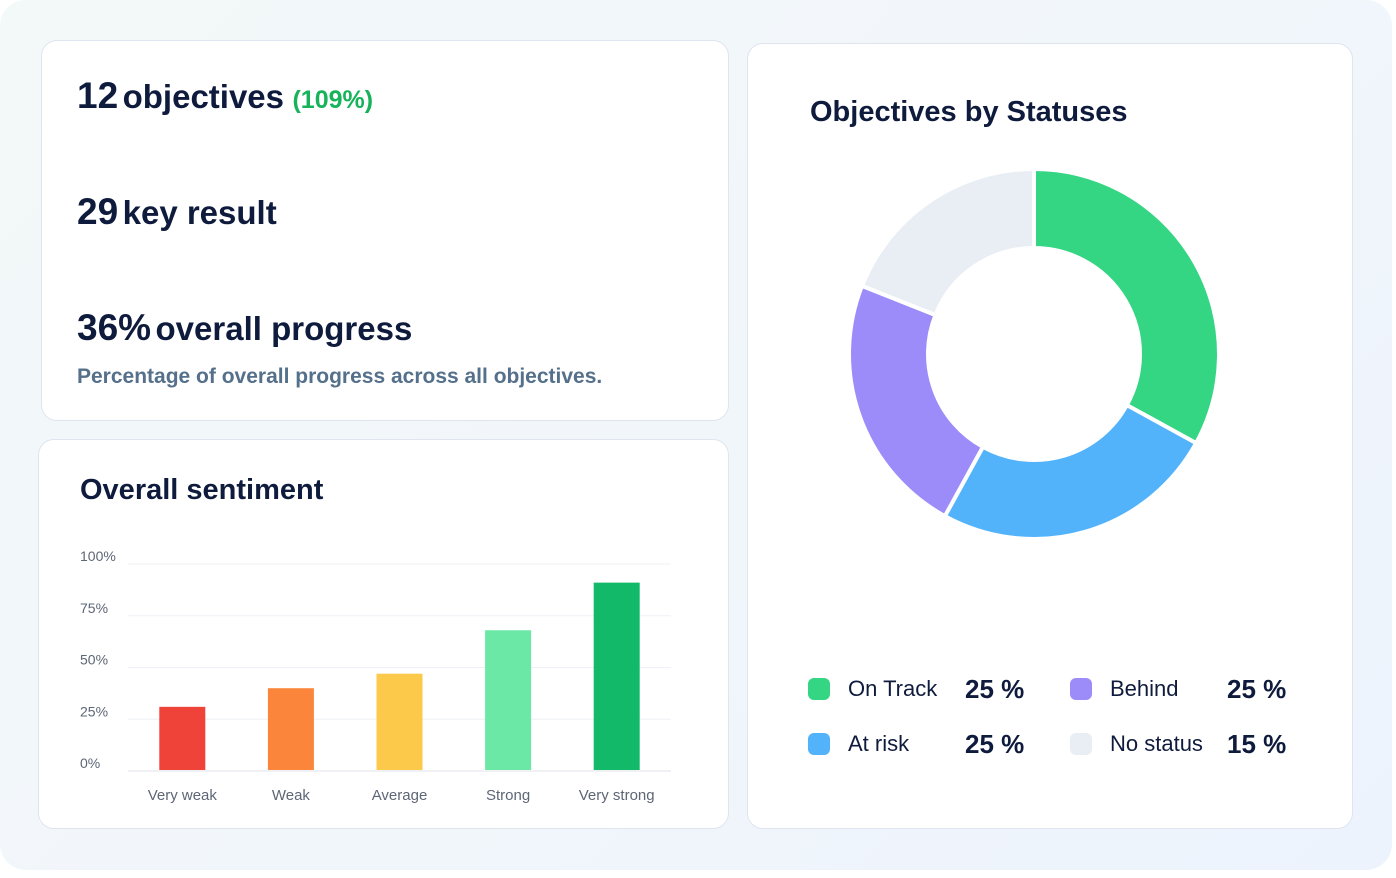 Image resolution: width=1396 pixels, height=878 pixels. What do you see at coordinates (819, 744) in the screenshot?
I see `at-risk-swatch` at bounding box center [819, 744].